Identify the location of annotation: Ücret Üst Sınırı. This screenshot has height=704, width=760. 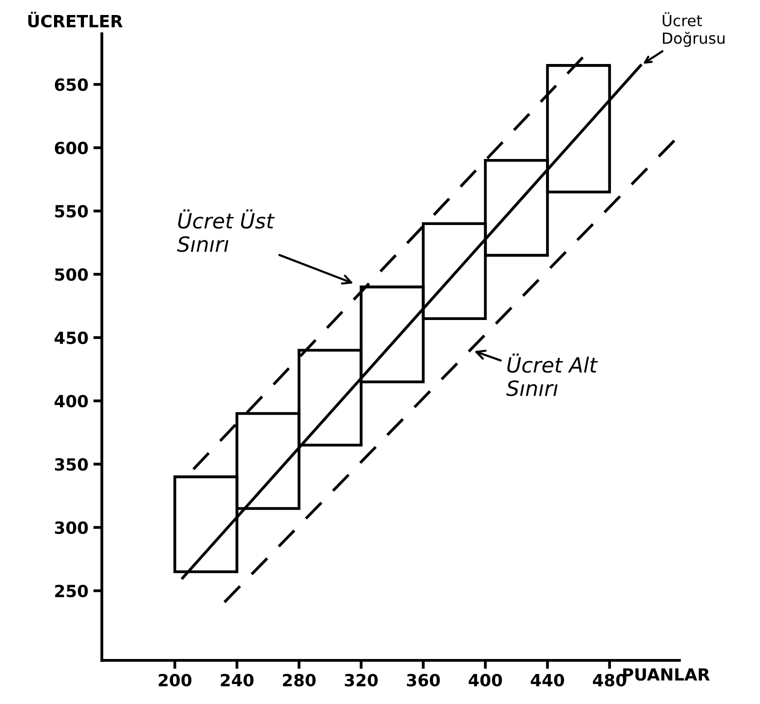
(226, 230).